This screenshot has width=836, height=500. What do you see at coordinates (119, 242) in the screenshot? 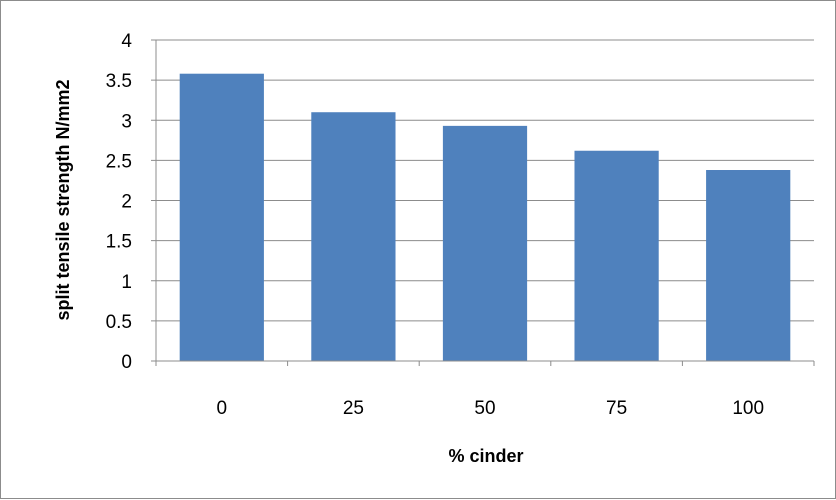
I see `y-tick-label: 1.5` at bounding box center [119, 242].